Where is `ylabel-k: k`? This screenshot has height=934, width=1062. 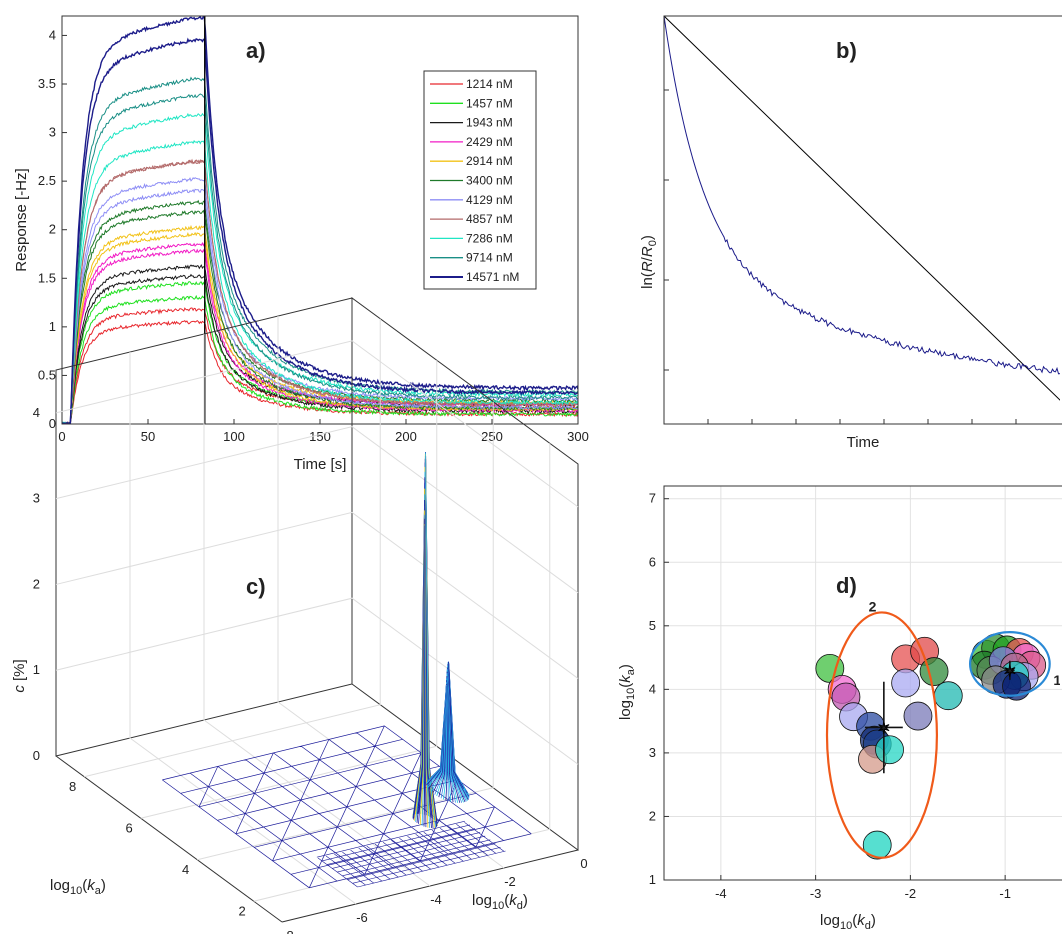
ylabel-k: k is located at coordinates (625, 678).